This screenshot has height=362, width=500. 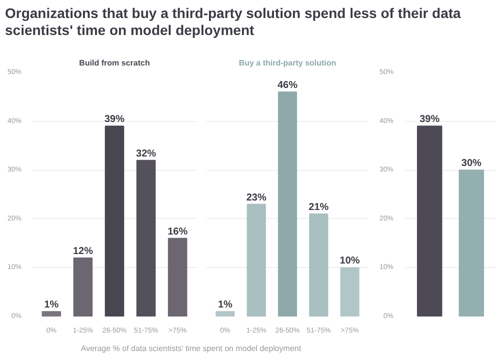 What do you see at coordinates (191, 348) in the screenshot?
I see `x-axis-title: Average % of data scientists' time spent on model deployment` at bounding box center [191, 348].